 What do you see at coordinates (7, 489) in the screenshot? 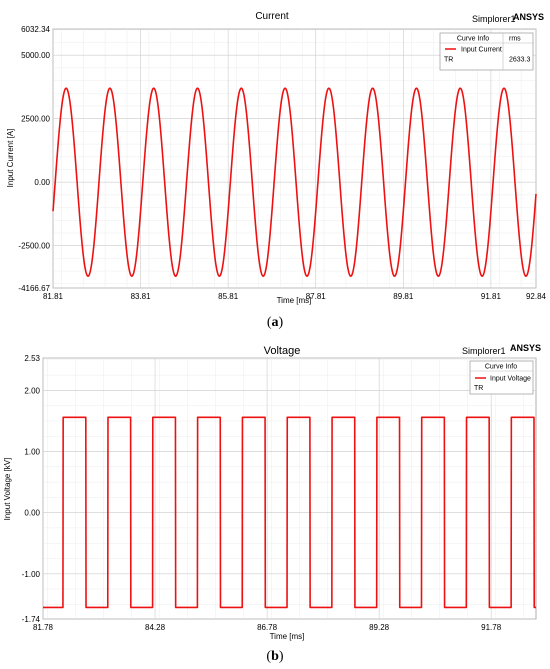
I see `y-axis-label: Input Voltage [kV]` at bounding box center [7, 489].